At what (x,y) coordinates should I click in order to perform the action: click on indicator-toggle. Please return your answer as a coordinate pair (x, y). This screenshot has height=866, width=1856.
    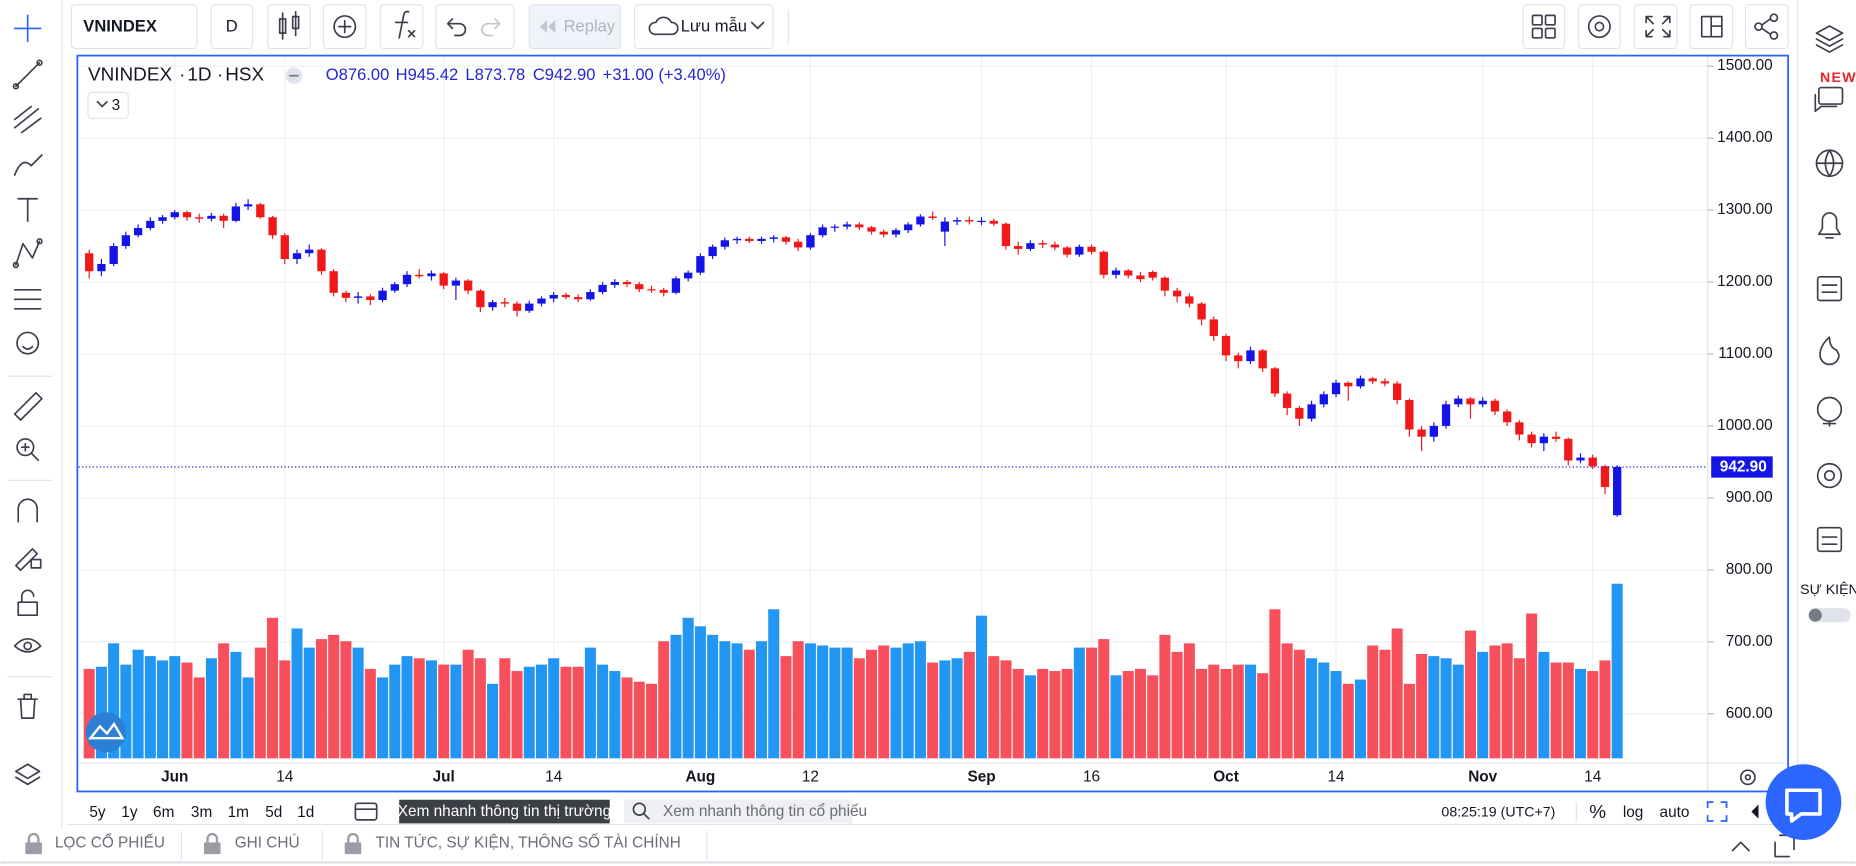
    Looking at the image, I should click on (108, 105).